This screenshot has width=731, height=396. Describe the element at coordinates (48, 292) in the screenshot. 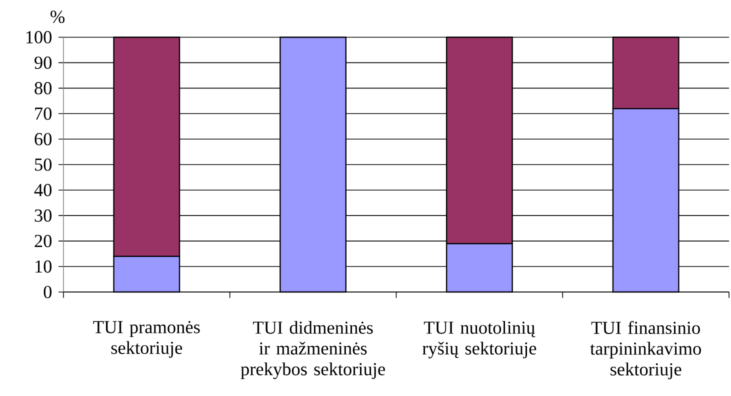

I see `y-tick-label: 0` at that location.